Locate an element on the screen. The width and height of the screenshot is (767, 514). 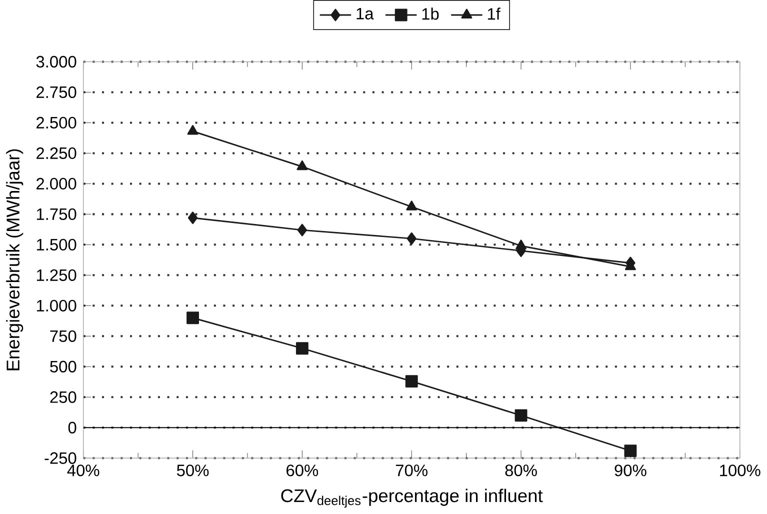
y-tick-label: 0 is located at coordinates (72, 428).